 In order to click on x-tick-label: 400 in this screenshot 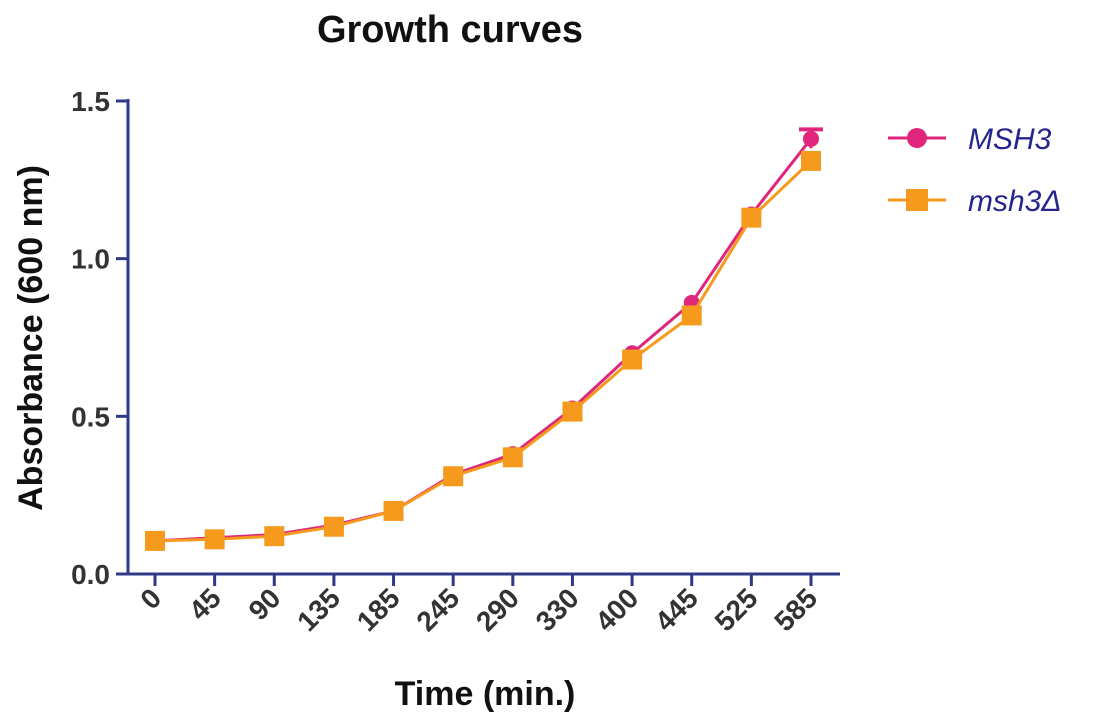, I will do `click(616, 609)`.